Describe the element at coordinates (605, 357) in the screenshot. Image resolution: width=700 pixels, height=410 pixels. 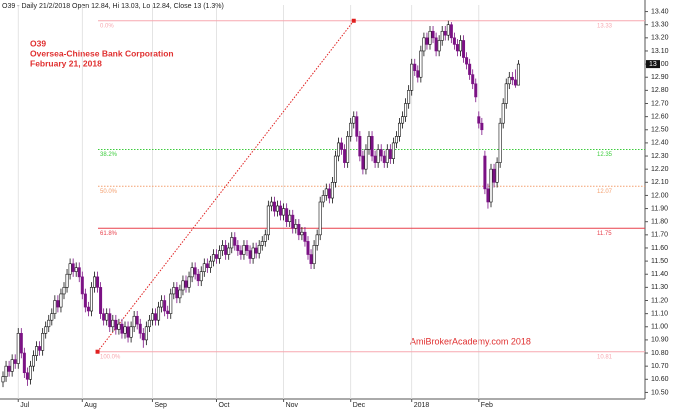
I see `fib-value: 10.81` at that location.